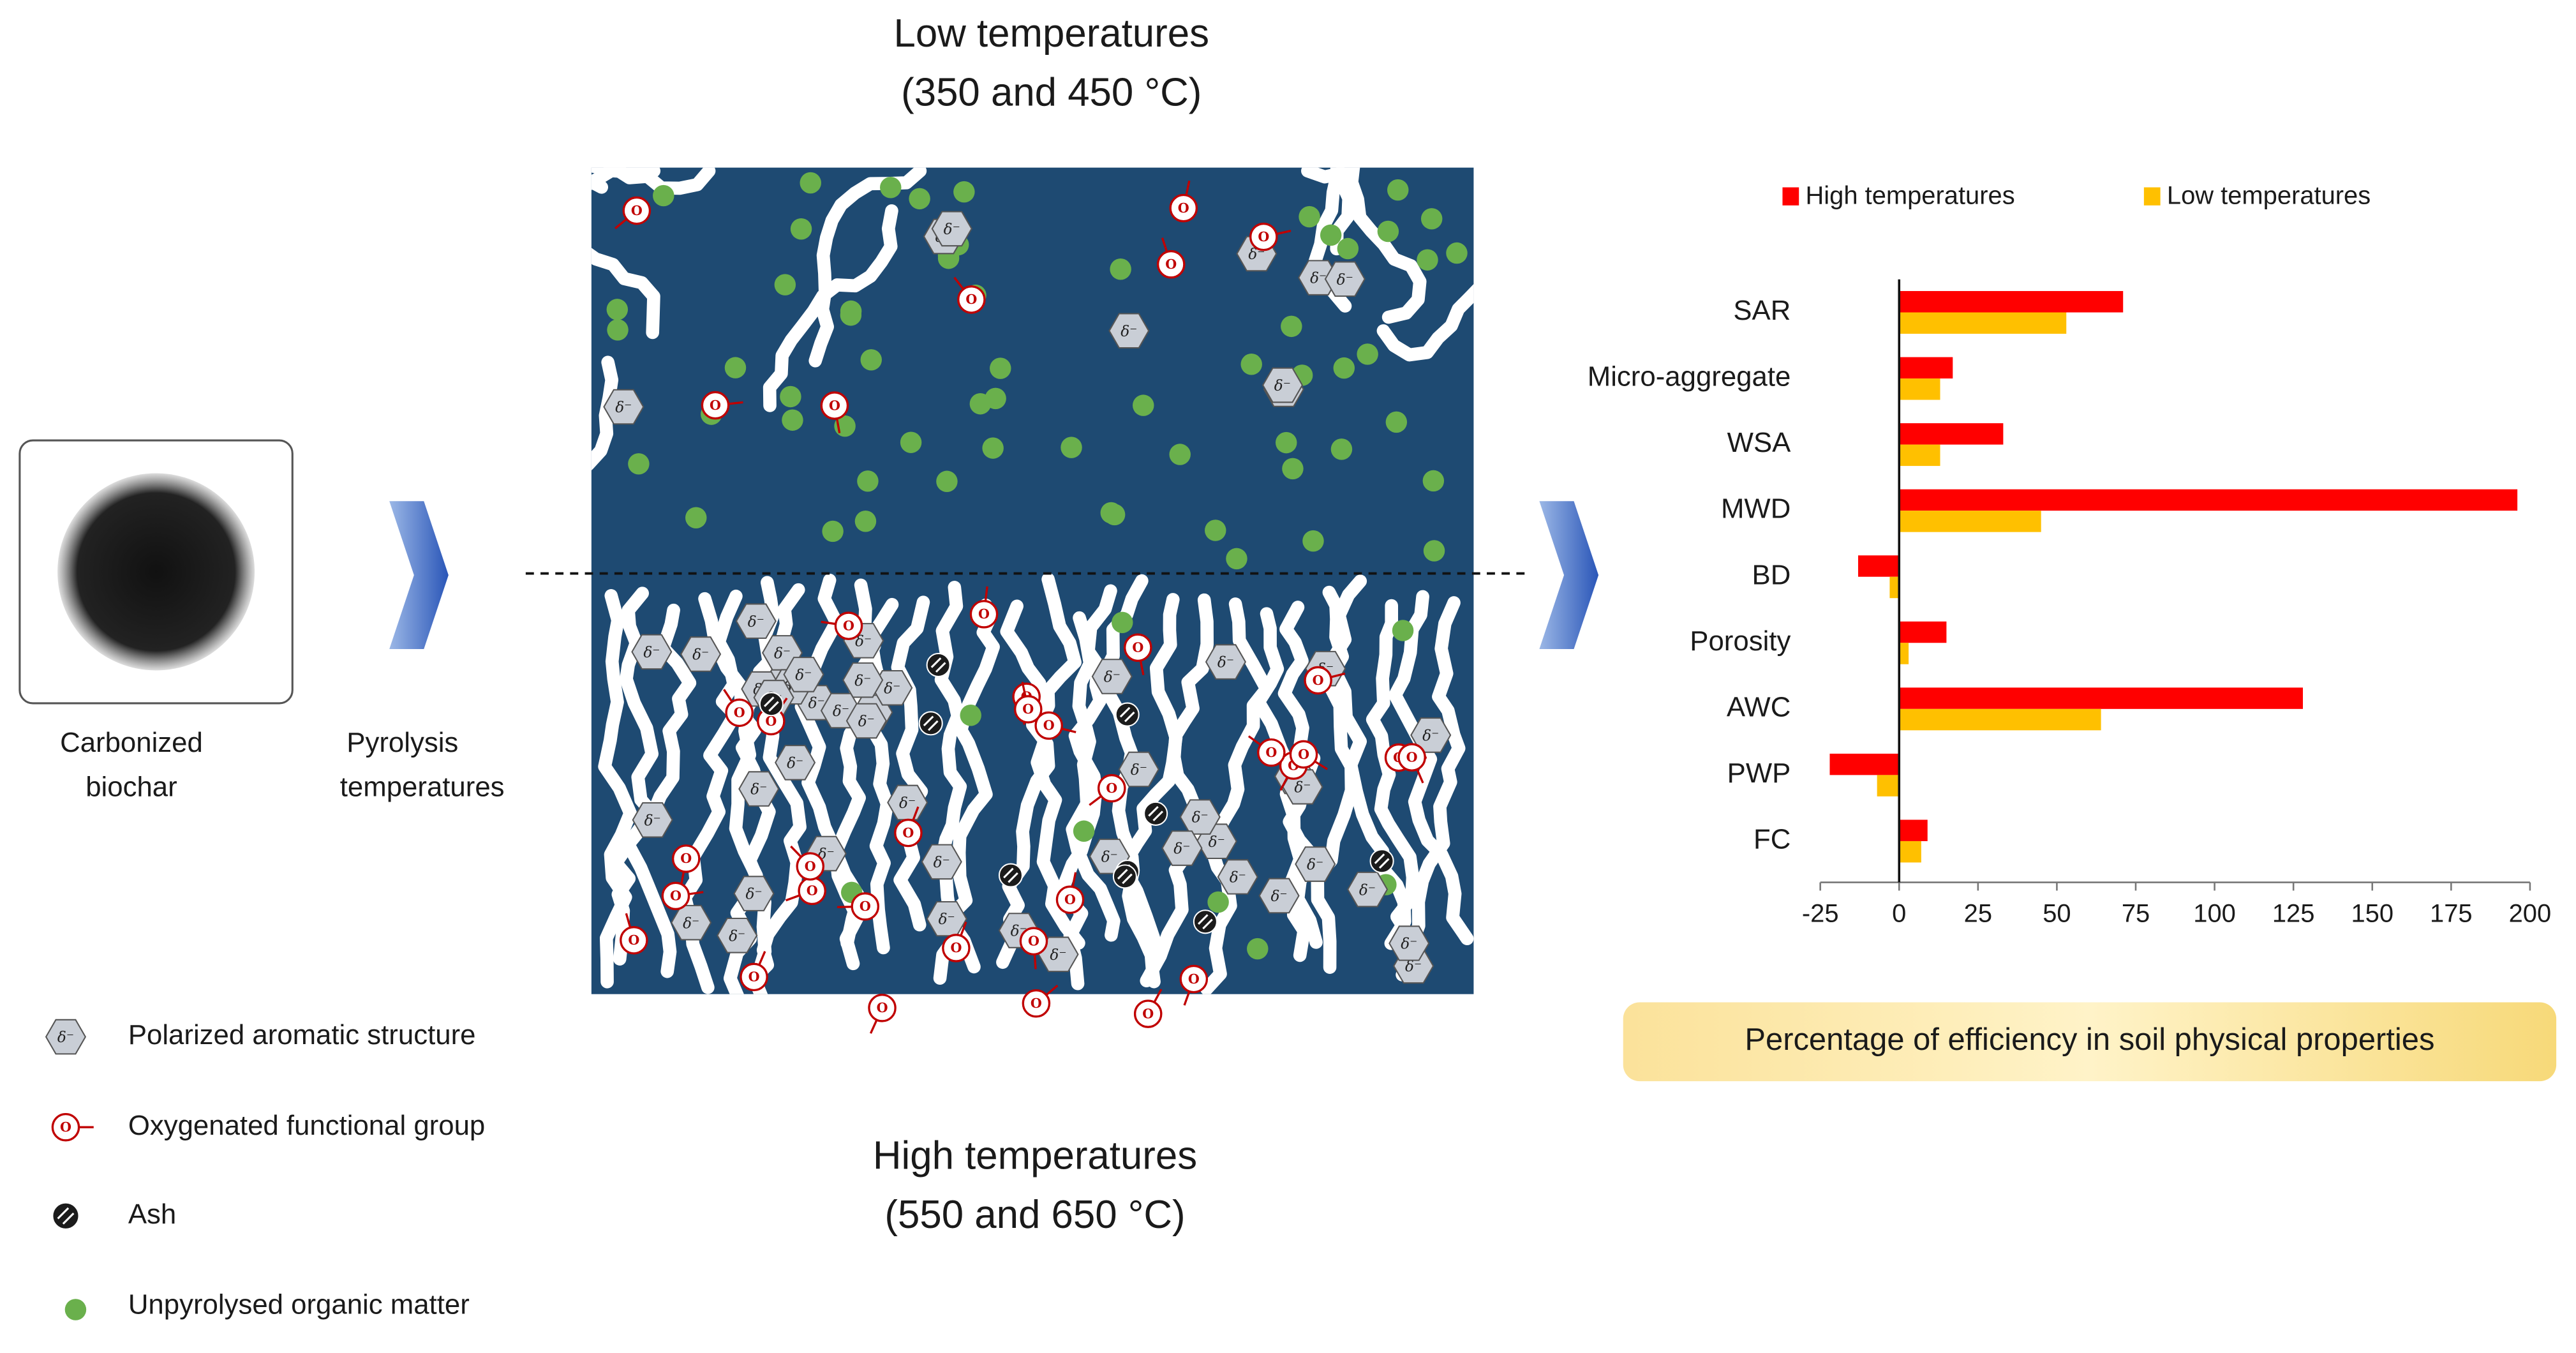 The image size is (2576, 1353). I want to click on biochar-label: Carbonized, so click(131, 742).